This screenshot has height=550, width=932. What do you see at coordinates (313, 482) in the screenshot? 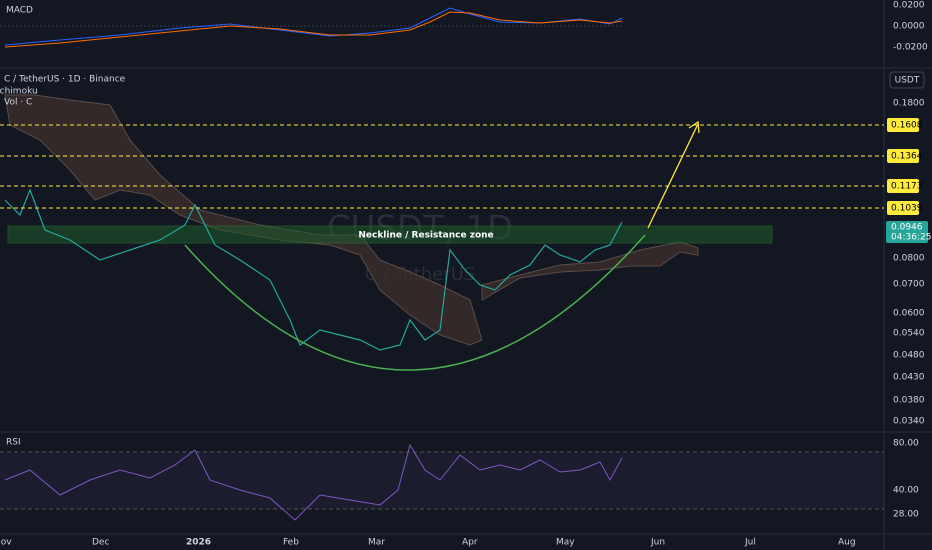
I see `rsi-line` at bounding box center [313, 482].